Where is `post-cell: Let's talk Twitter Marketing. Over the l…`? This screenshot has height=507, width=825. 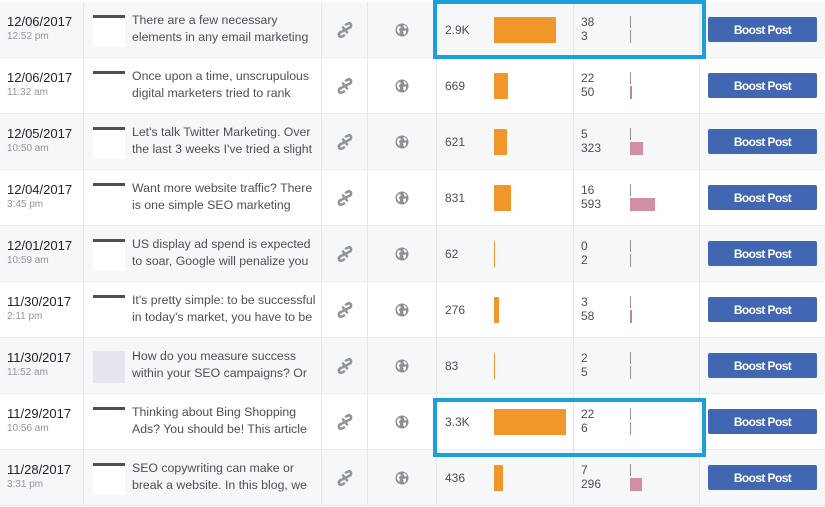
post-cell: Let's talk Twitter Marketing. Over the l… is located at coordinates (203, 141).